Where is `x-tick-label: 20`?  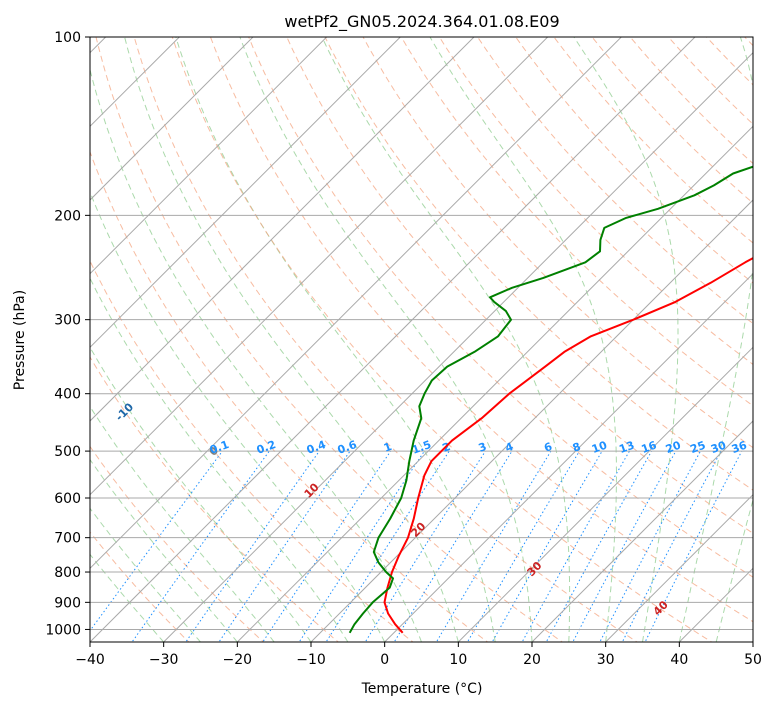 x-tick-label: 20 is located at coordinates (532, 660).